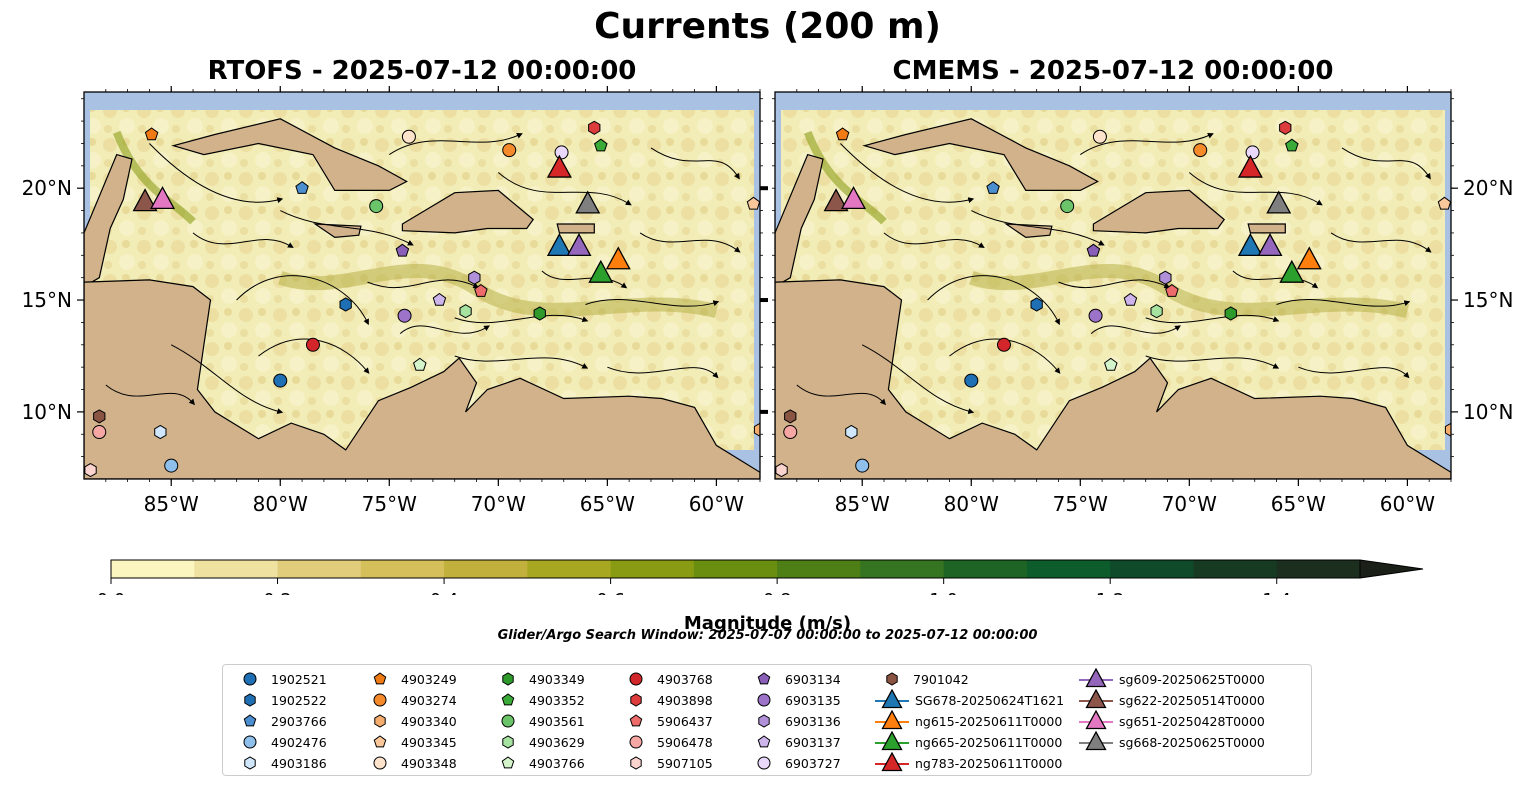 The width and height of the screenshot is (1535, 802). Describe the element at coordinates (967, 762) in the screenshot. I see `legend-item: ng783-20250611T0000` at that location.